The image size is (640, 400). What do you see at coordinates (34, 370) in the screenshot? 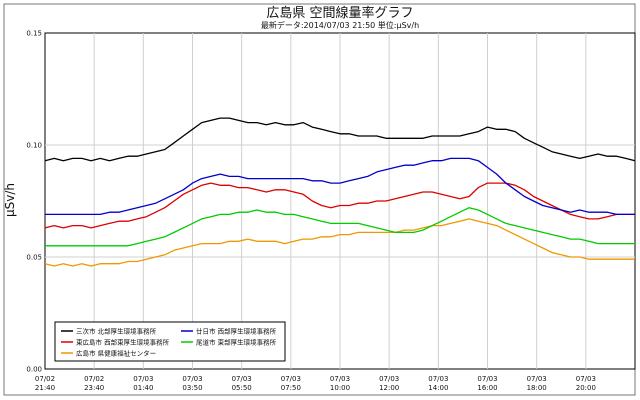
I see `y-tick-label: 0.00` at bounding box center [34, 370].